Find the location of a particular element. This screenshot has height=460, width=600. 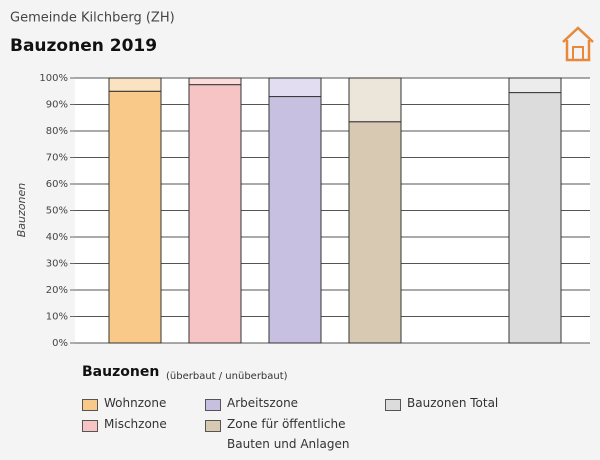

legend-item: Wohnzone is located at coordinates (158, 404).